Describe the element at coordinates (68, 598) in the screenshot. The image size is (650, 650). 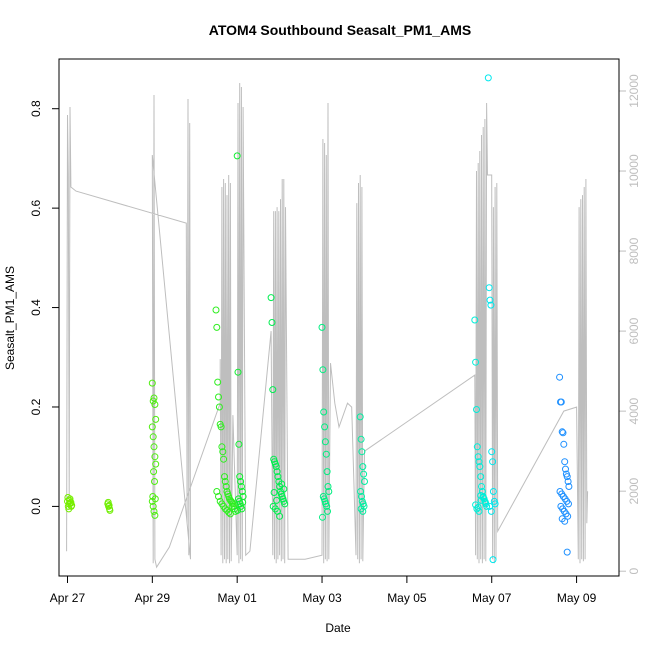
I see `x-tick-label: Apr 27` at that location.